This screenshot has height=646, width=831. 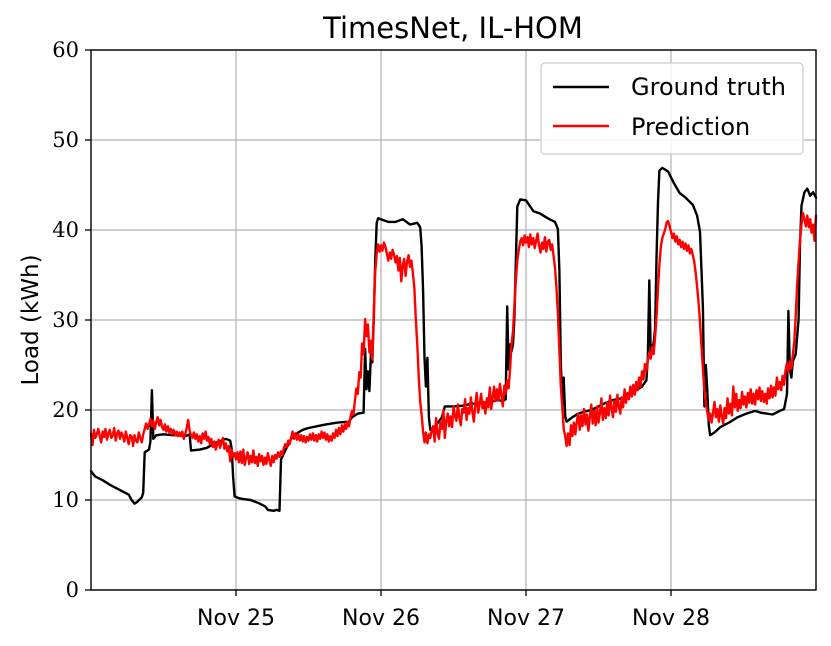 What do you see at coordinates (236, 618) in the screenshot?
I see `x-tick-label: Nov 25` at bounding box center [236, 618].